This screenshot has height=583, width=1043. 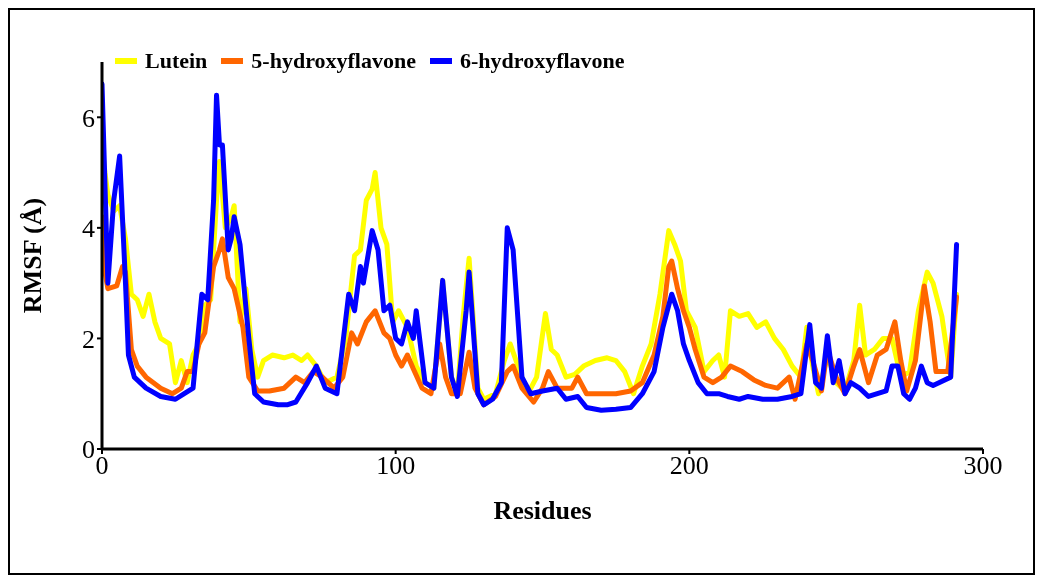 What do you see at coordinates (689, 466) in the screenshot?
I see `x-tick-label: 200` at bounding box center [689, 466].